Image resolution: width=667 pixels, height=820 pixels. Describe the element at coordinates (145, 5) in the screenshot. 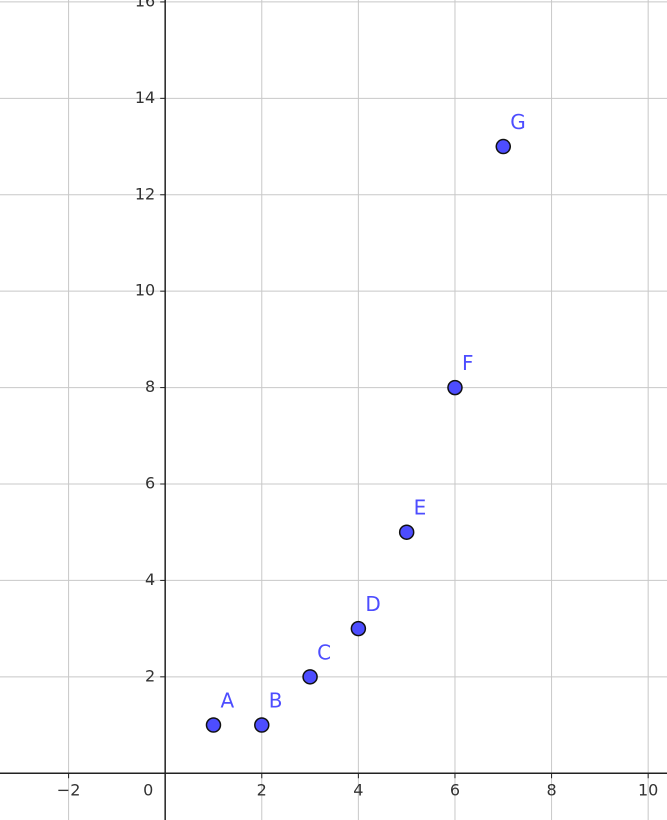

I see `y-tick-label: 16` at that location.